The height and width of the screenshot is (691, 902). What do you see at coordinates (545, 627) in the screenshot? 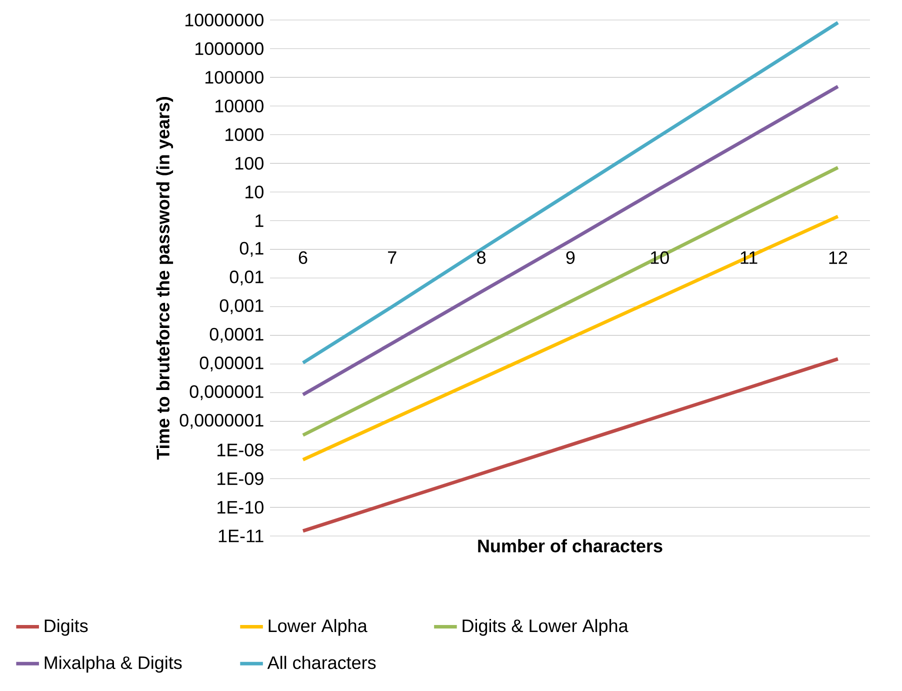
I see `legend-label: Digits & Lower Alpha` at bounding box center [545, 627].